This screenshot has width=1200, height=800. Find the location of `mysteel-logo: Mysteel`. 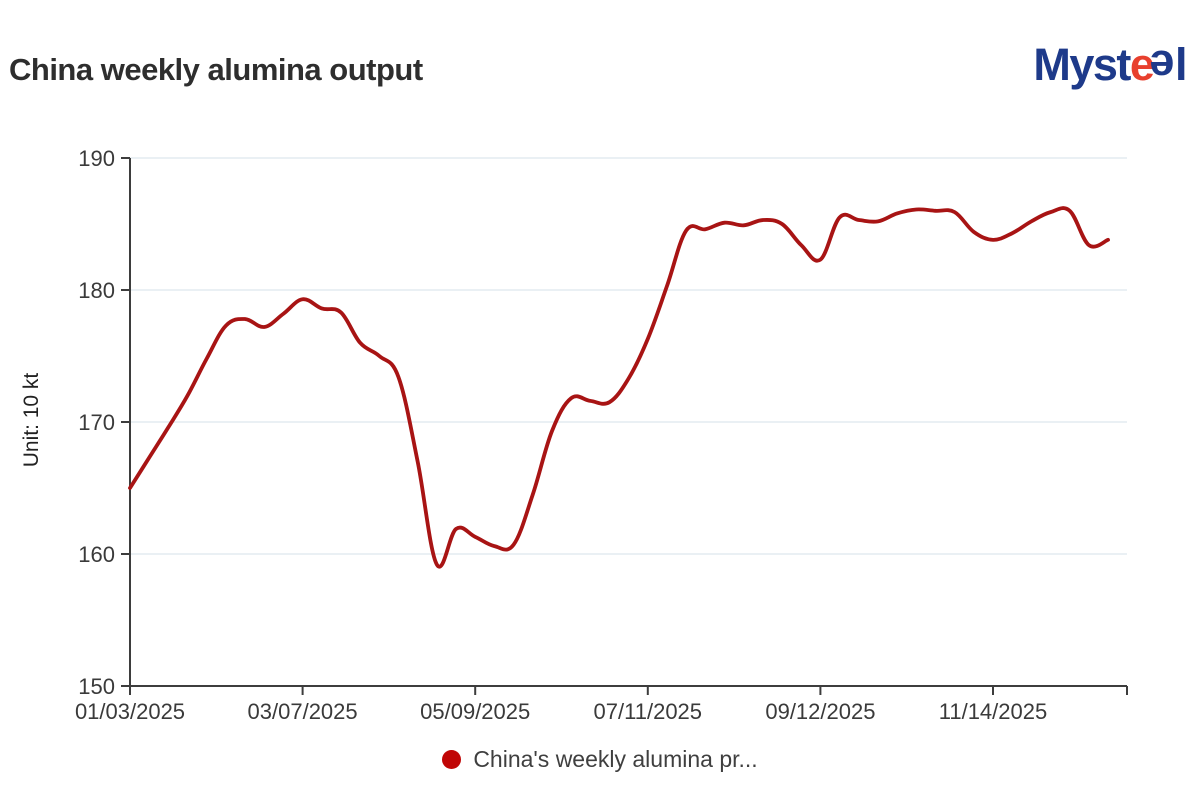

mysteel-logo: Mysteel is located at coordinates (1110, 65).